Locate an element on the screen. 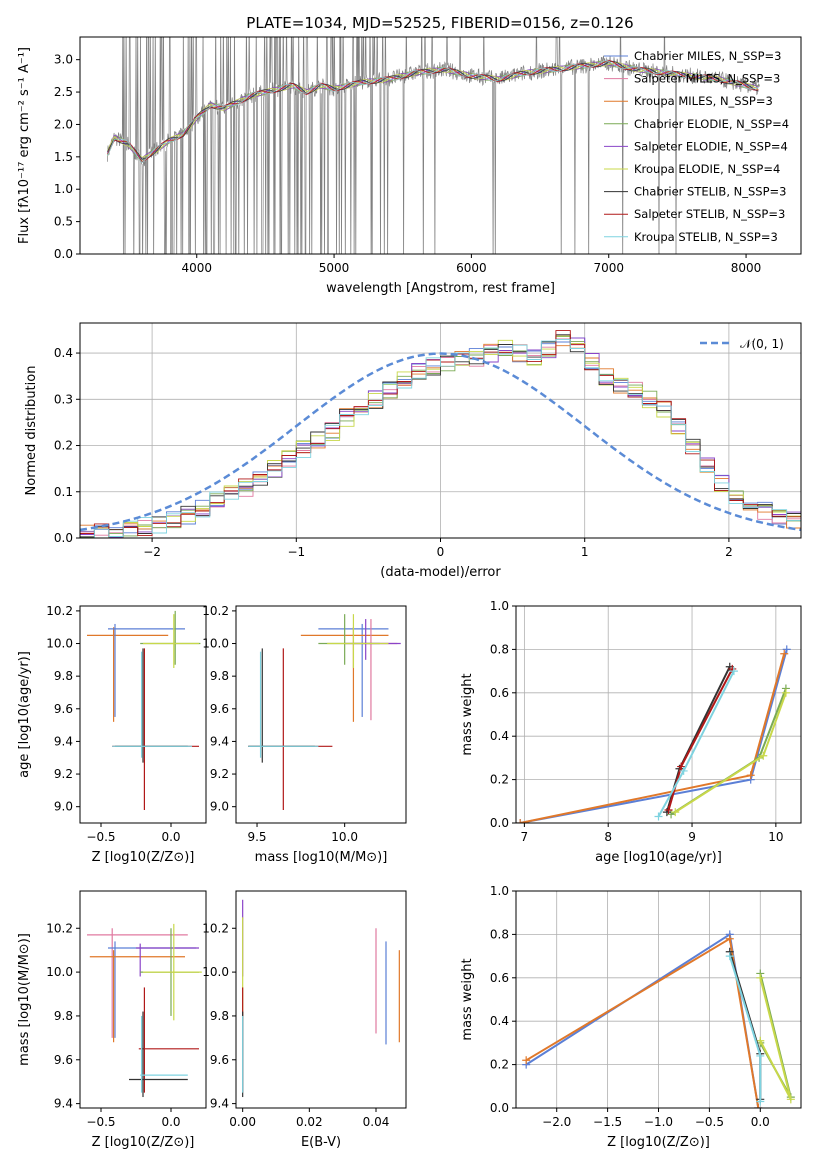  model-spectrum-k_stelib is located at coordinates (433, 112).